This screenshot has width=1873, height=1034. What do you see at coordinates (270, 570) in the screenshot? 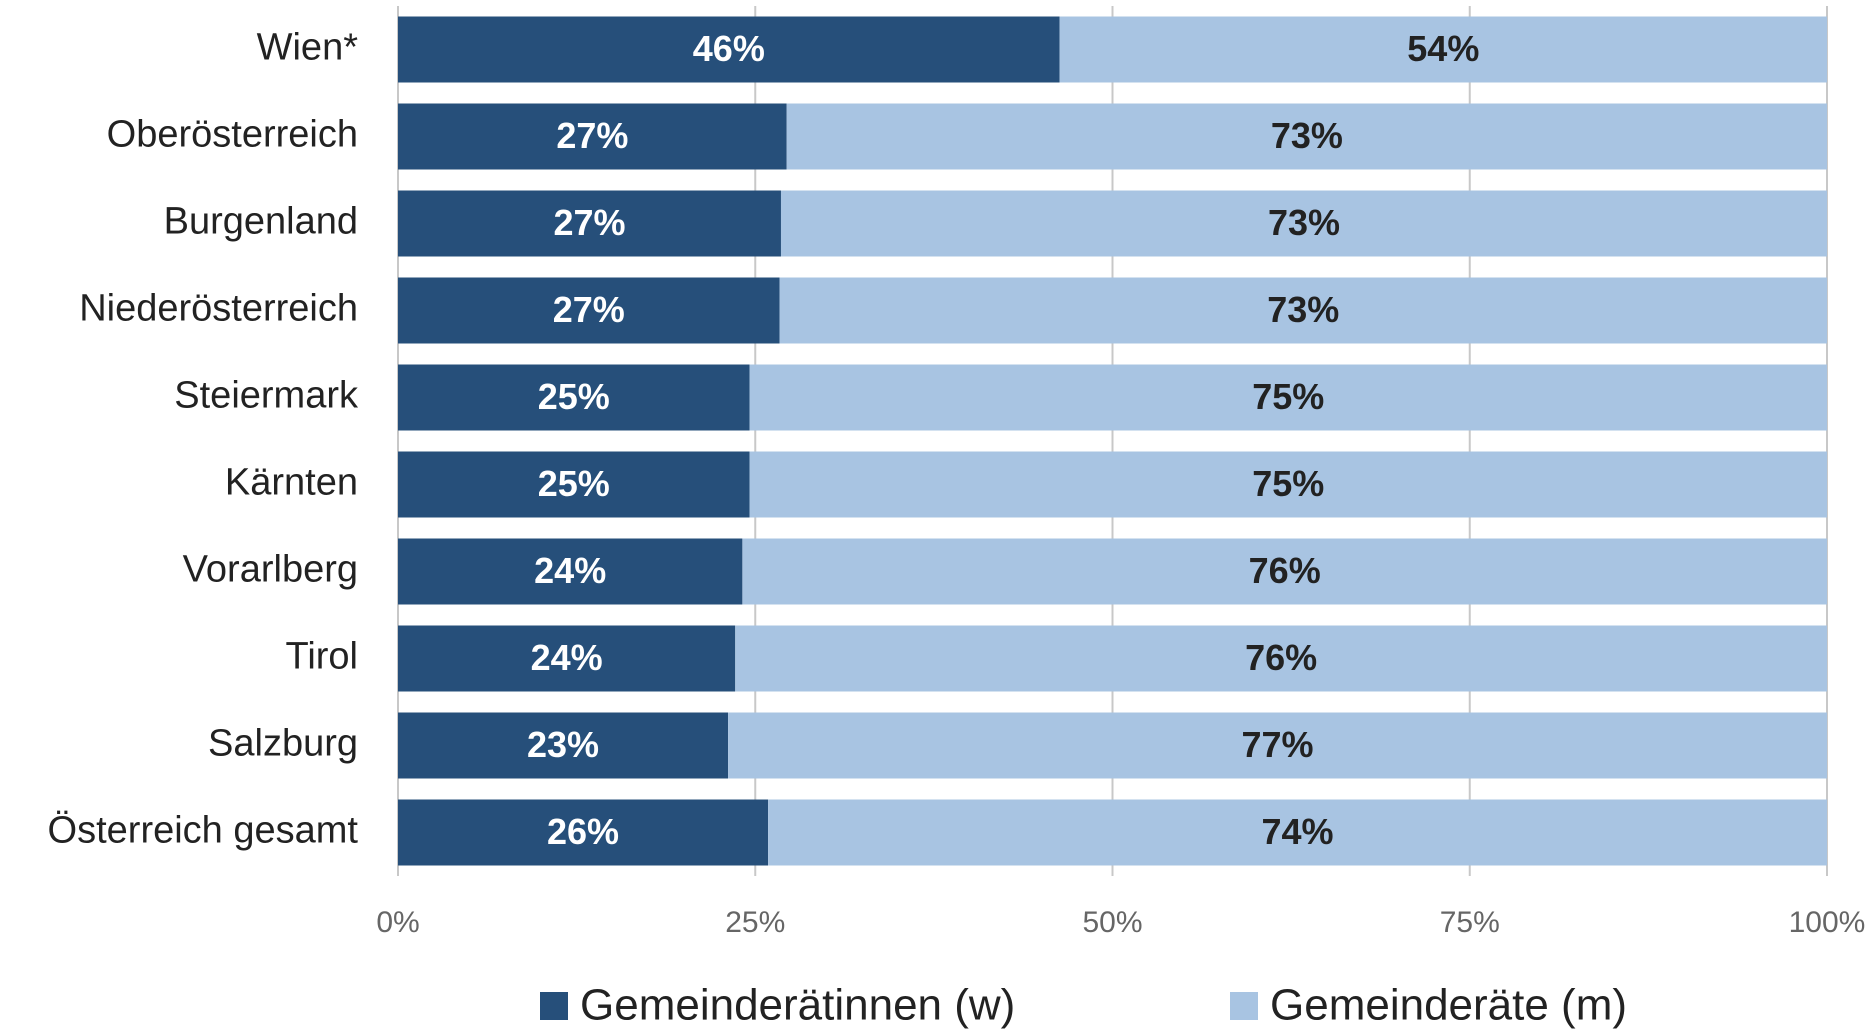
I see `y-tick-label: Vorarlberg` at bounding box center [270, 570].